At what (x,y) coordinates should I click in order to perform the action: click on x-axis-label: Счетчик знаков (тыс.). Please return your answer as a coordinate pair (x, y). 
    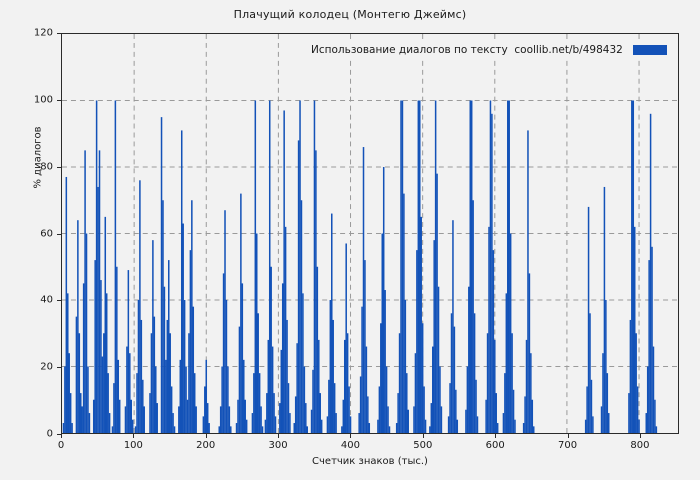
    Looking at the image, I should click on (370, 461).